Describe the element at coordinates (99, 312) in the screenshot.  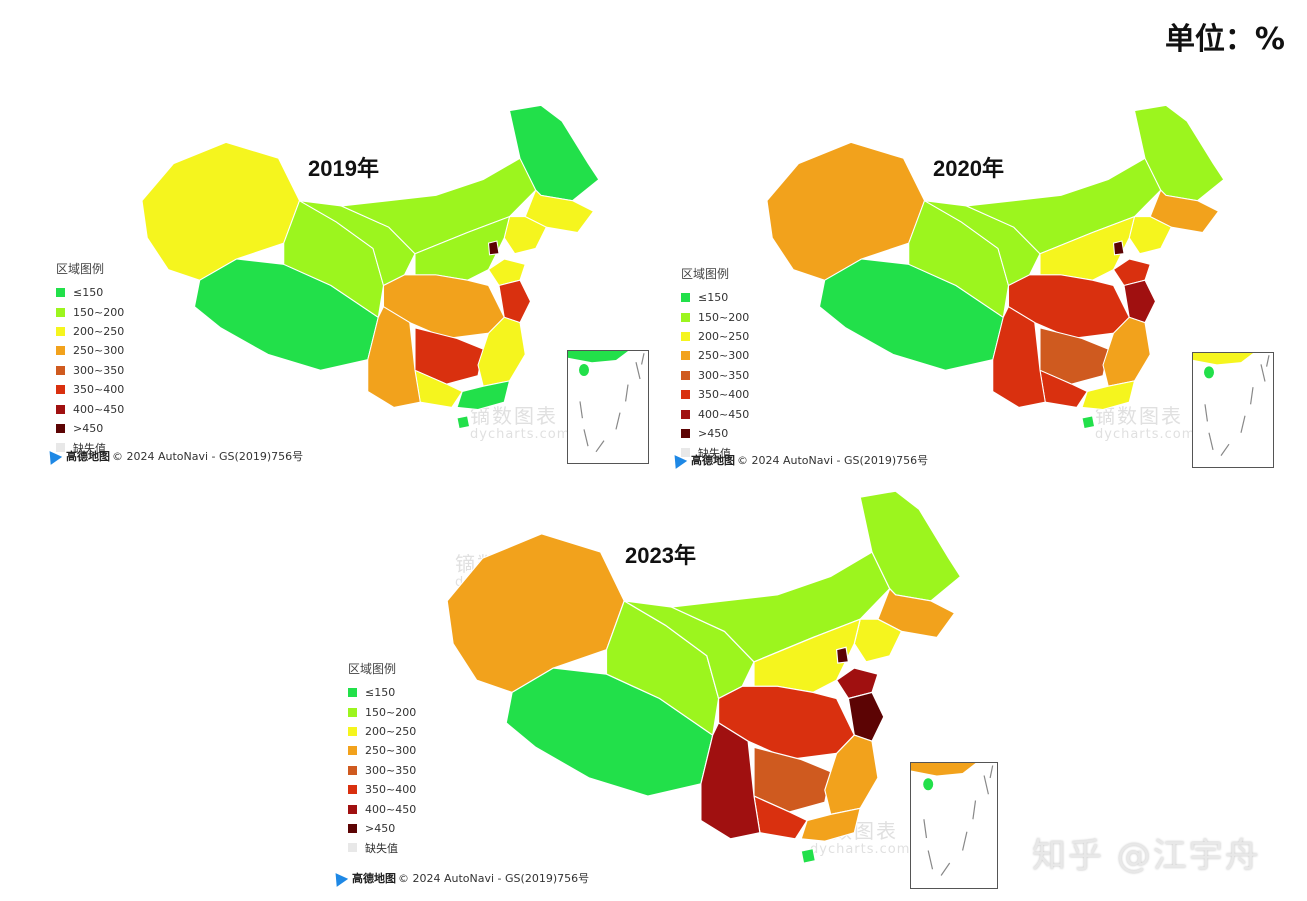
I see `legend-label: 150~200` at that location.